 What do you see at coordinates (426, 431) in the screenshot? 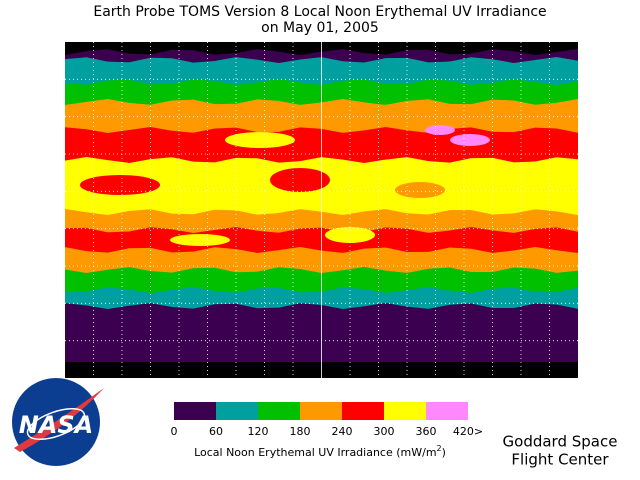
I see `legend-tick-label: 360` at bounding box center [426, 431].